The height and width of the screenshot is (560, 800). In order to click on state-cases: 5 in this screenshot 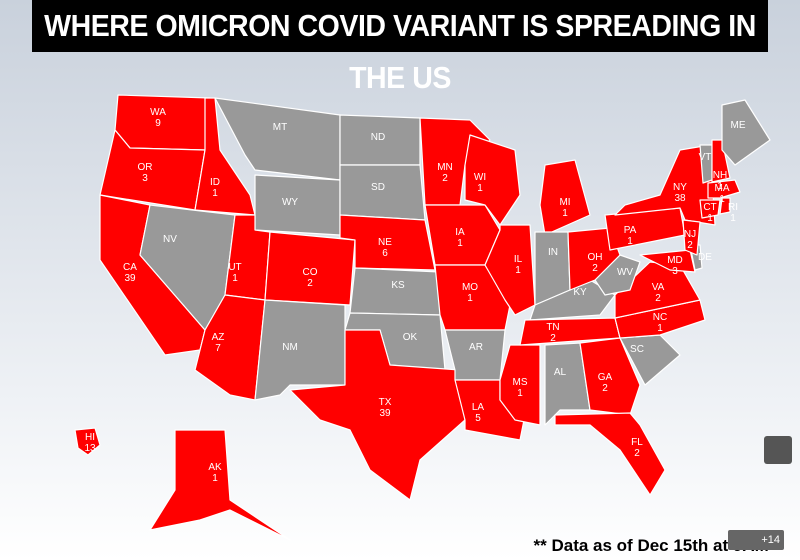, I will do `click(478, 418)`.